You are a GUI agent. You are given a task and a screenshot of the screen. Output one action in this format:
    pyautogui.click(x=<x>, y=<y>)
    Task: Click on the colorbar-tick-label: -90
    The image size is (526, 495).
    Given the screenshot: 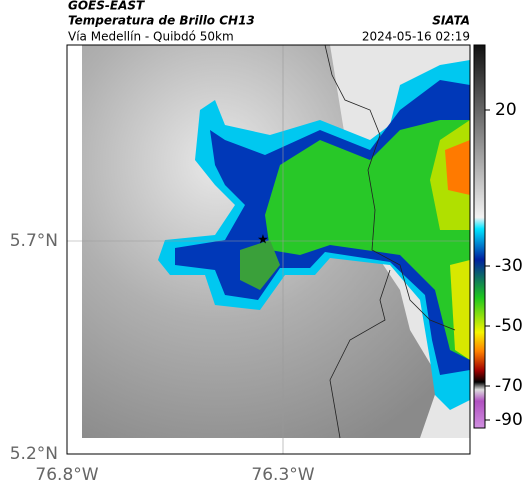 What is the action you would take?
    pyautogui.click(x=509, y=420)
    